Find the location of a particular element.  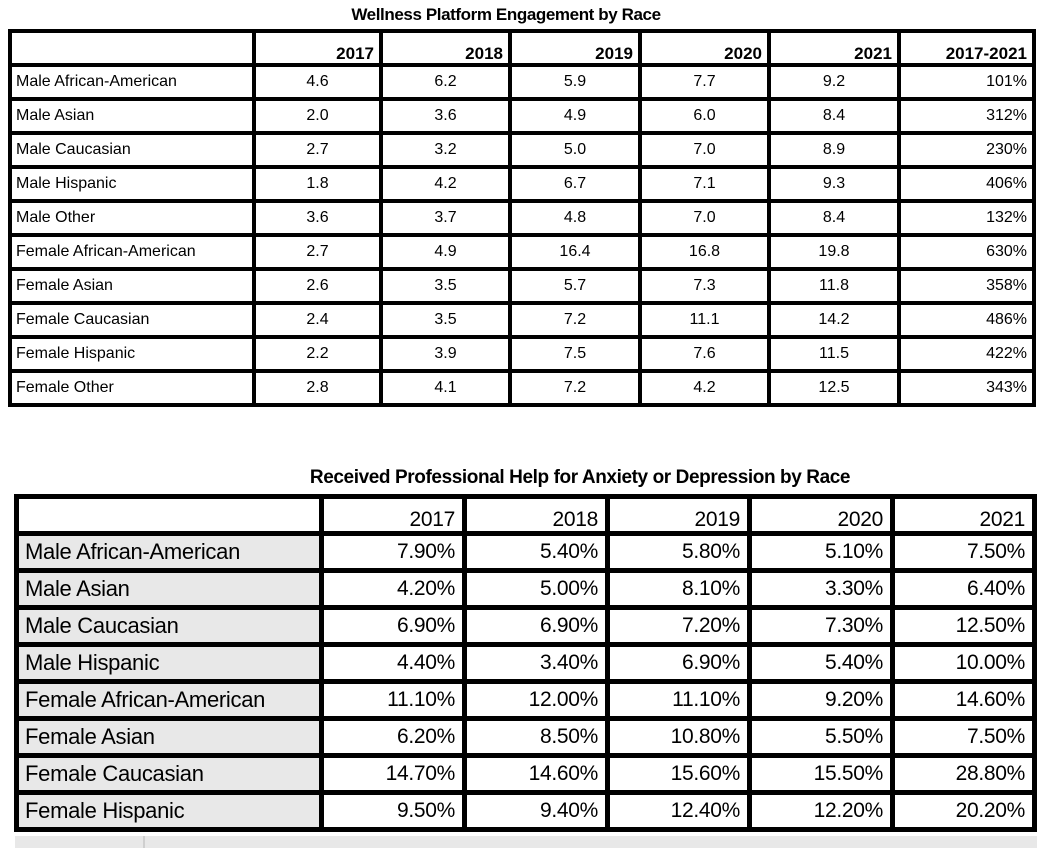

value-cell: 6.2 is located at coordinates (445, 82).